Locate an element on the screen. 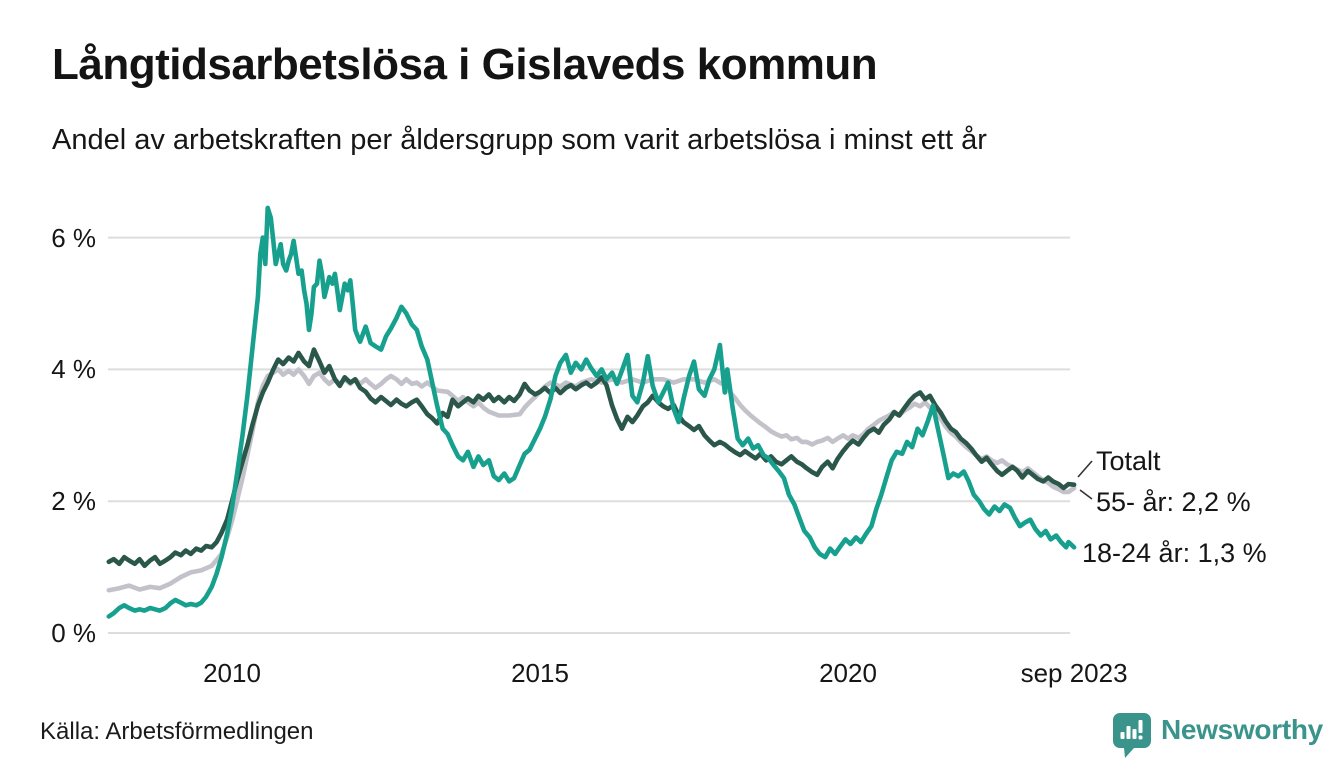 This screenshot has width=1340, height=780. x-tick-label-sep-2023: sep 2023 is located at coordinates (1074, 673).